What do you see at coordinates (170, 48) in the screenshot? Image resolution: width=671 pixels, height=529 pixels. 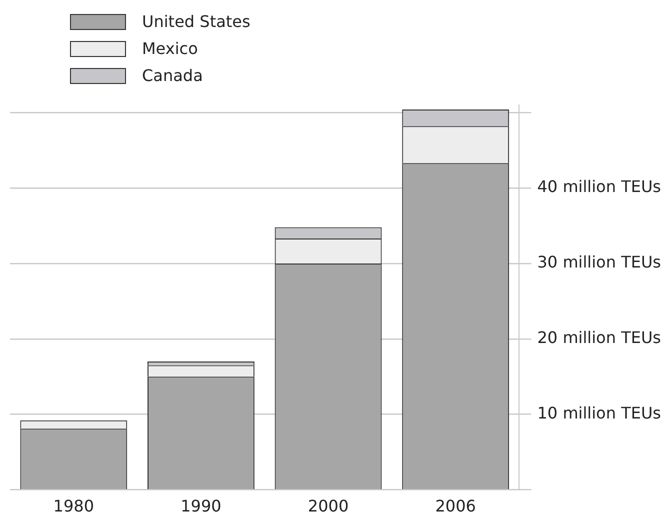 I see `legend-label: Mexico` at bounding box center [170, 48].